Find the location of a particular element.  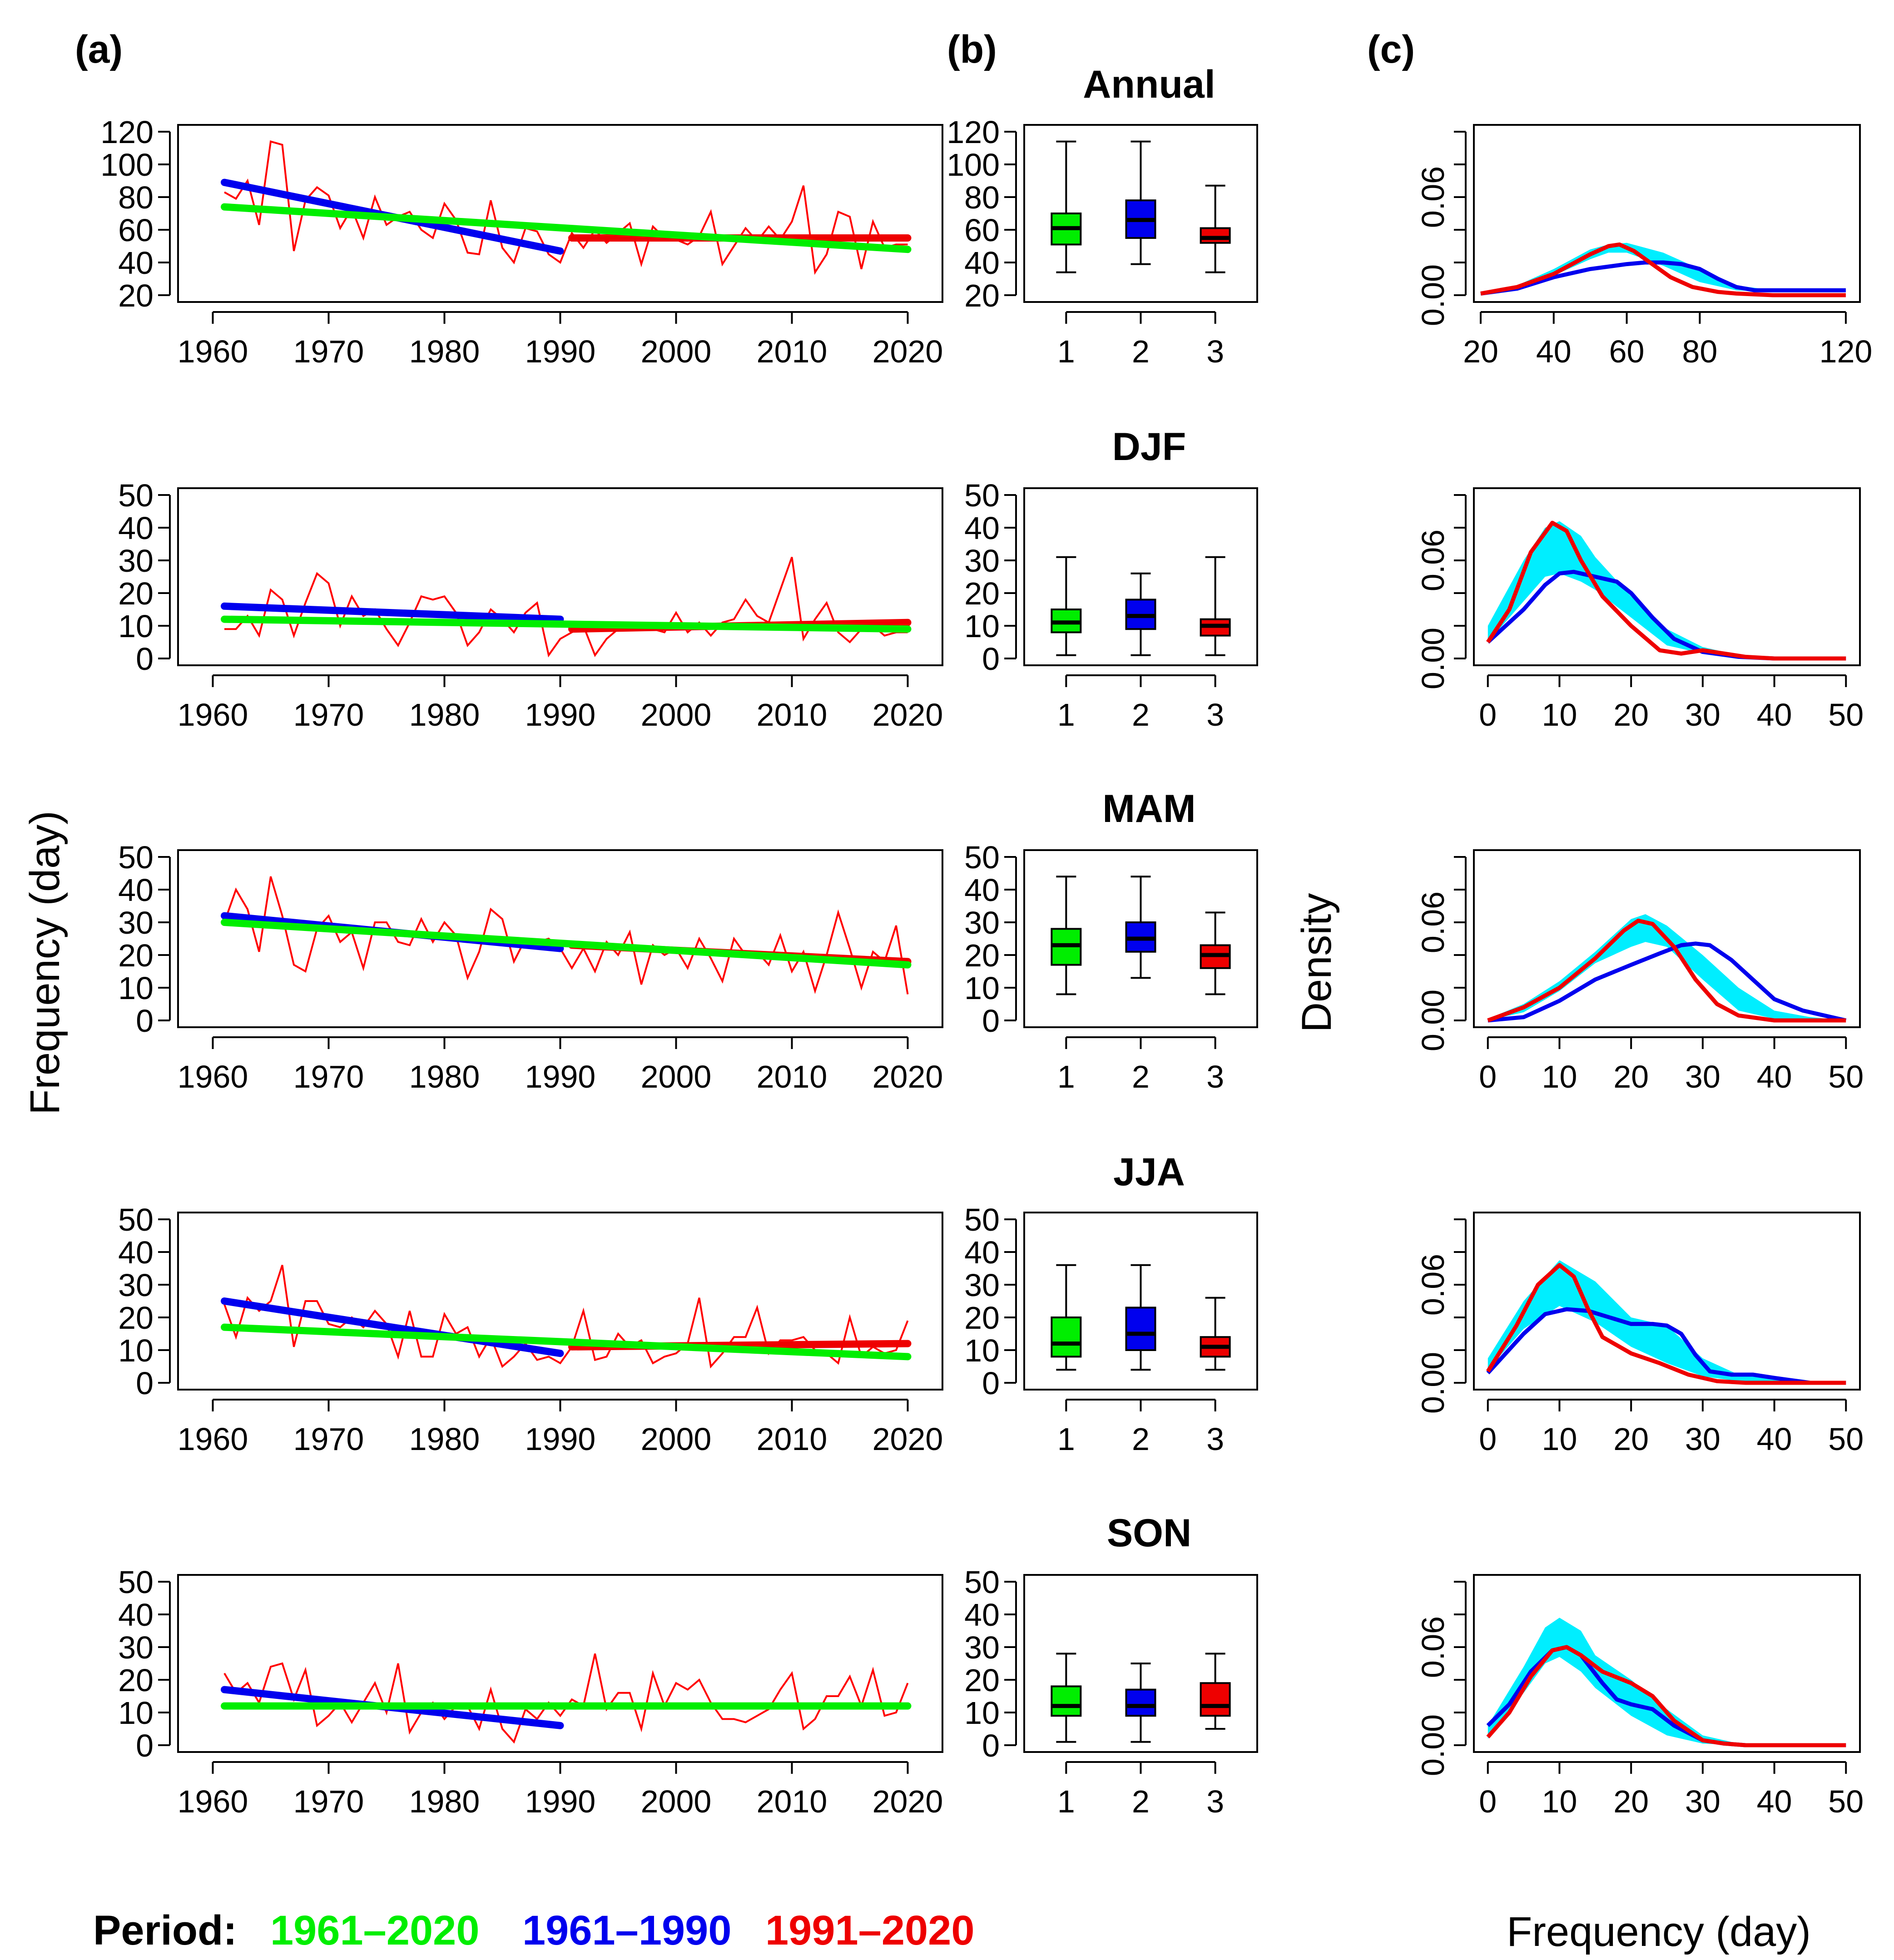

frequency-series-line is located at coordinates (566, 1317).